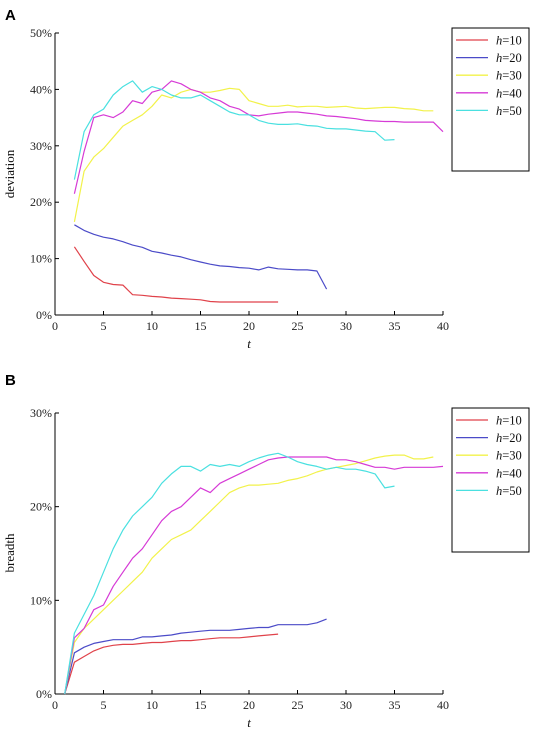 The width and height of the screenshot is (536, 734). What do you see at coordinates (9, 173) in the screenshot?
I see `y-axis-label: deviation` at bounding box center [9, 173].